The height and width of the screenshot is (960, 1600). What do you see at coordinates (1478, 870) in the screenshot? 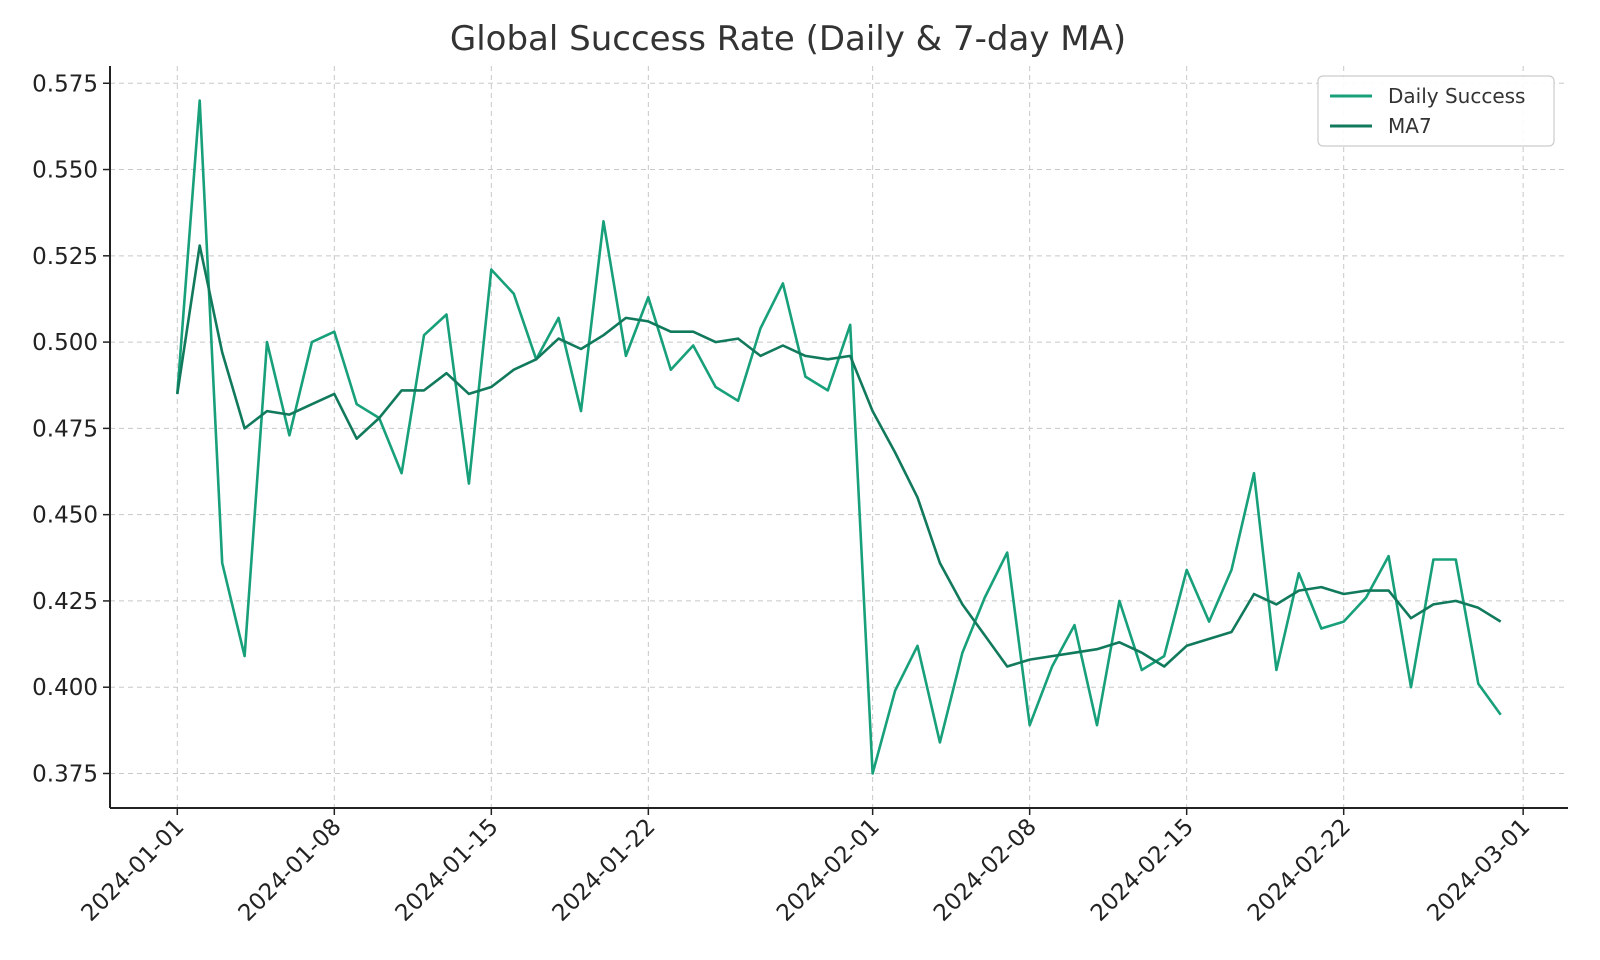
I see `x-tick-label: 2024-03-01` at bounding box center [1478, 870].